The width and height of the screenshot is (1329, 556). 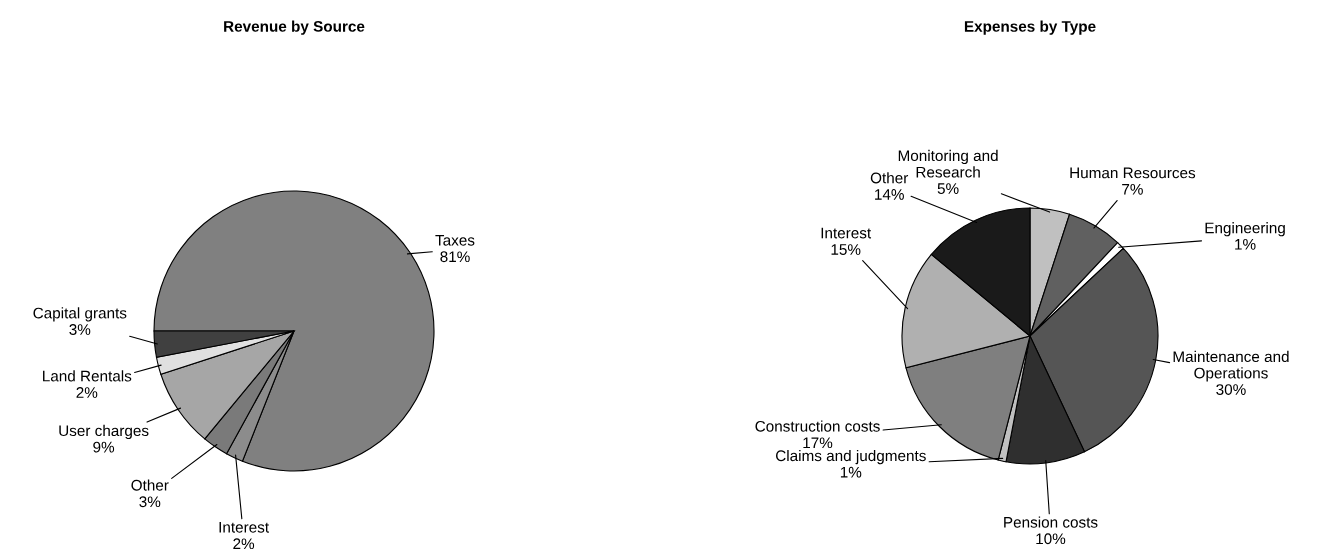 What do you see at coordinates (817, 426) in the screenshot?
I see `slice-label: Construction costs` at bounding box center [817, 426].